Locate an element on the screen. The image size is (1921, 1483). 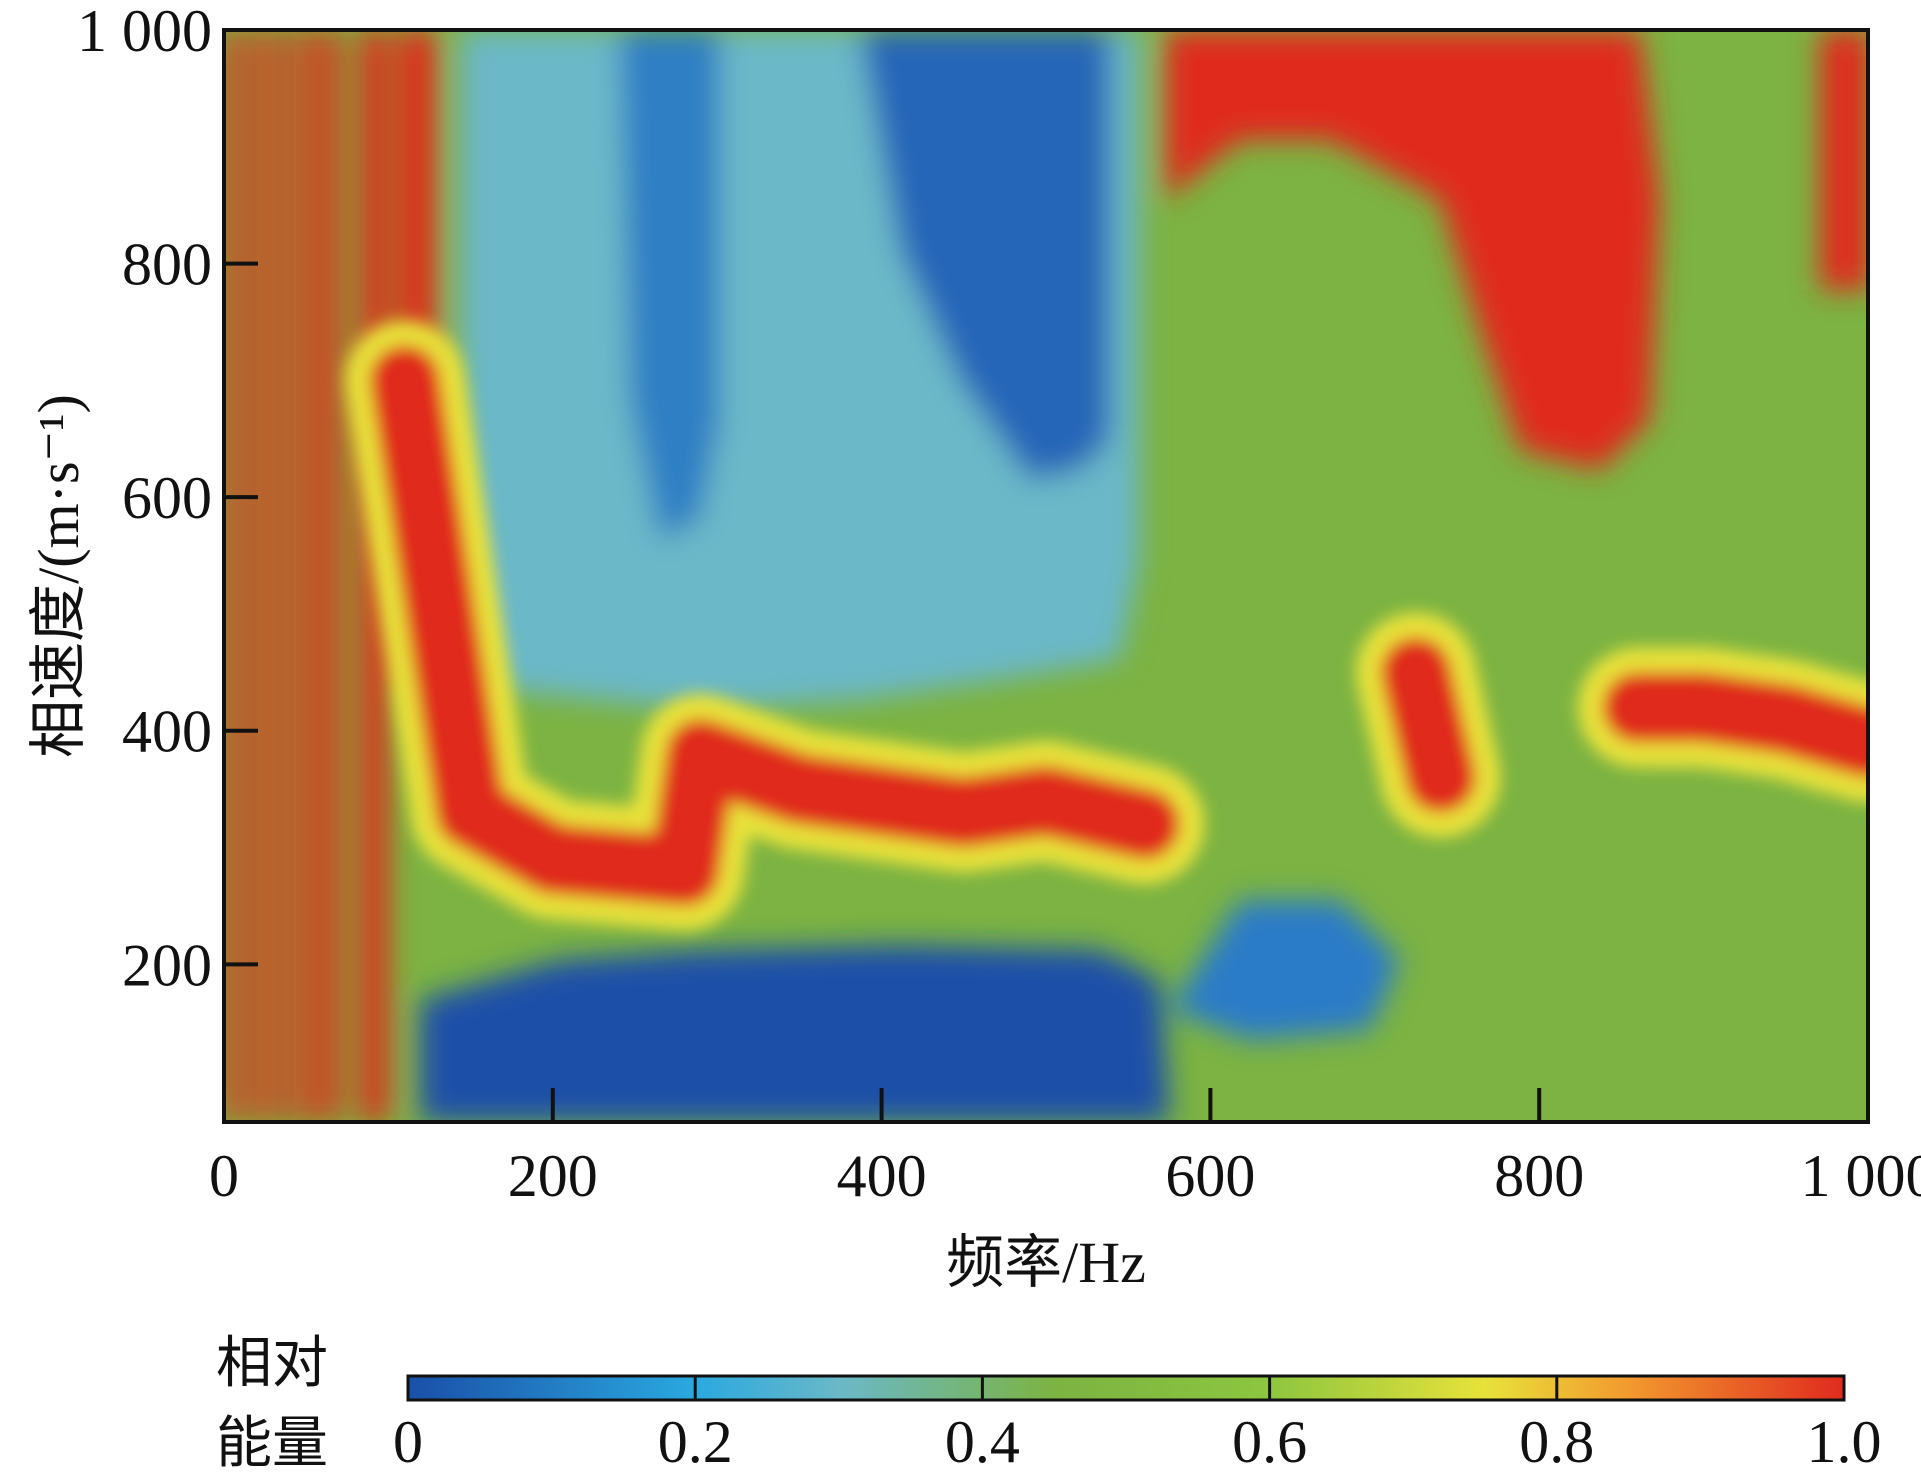
y-tick-label: 400 is located at coordinates (167, 732).